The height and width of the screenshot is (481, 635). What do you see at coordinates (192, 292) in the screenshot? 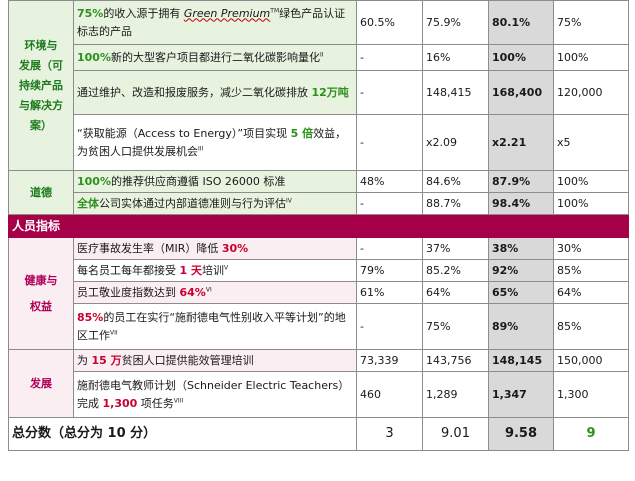
I see `description-fragment: 64%` at bounding box center [192, 292].